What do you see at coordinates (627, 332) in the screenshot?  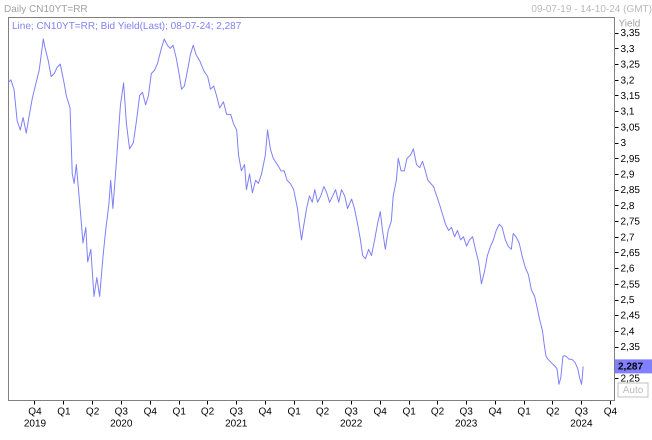 I see `y-tick-label: 2,4` at bounding box center [627, 332].